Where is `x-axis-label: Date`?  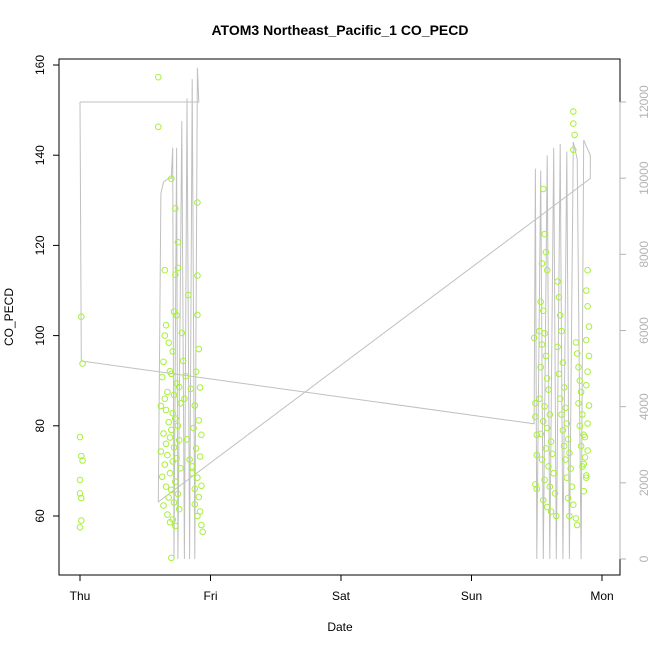 x-axis-label: Date is located at coordinates (340, 627).